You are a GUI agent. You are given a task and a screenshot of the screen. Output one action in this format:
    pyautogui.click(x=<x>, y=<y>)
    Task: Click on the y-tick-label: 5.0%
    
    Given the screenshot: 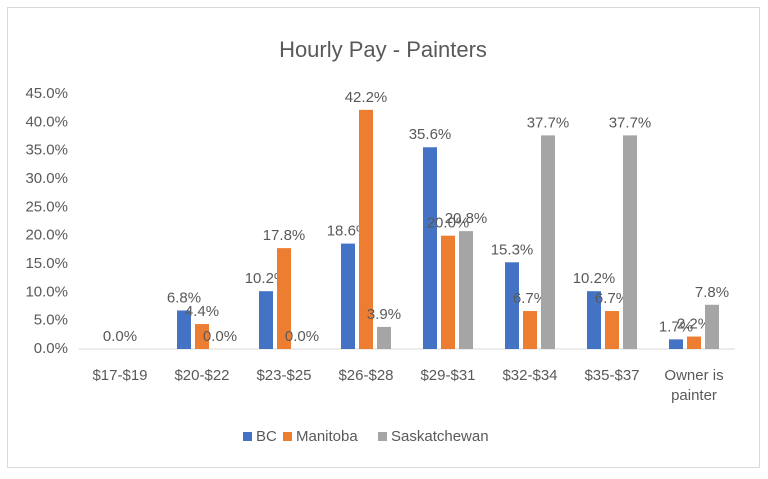 What is the action you would take?
    pyautogui.click(x=51, y=320)
    